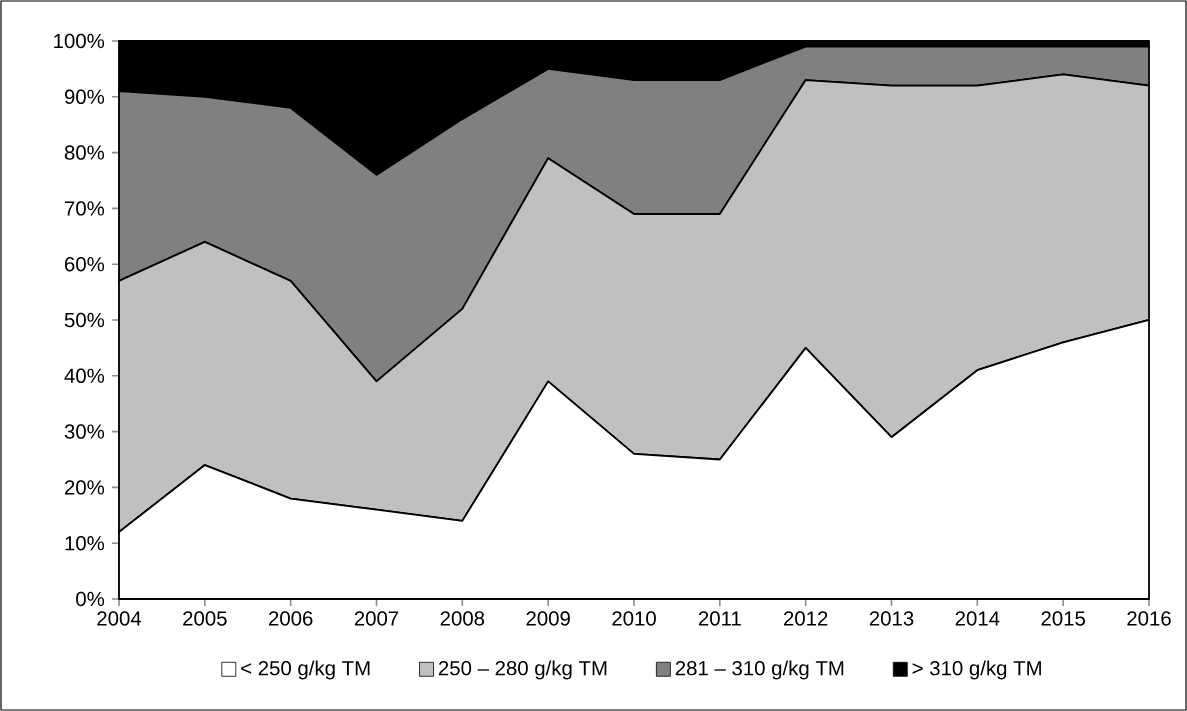  I want to click on y-tick-label: 50%, so click(84, 320).